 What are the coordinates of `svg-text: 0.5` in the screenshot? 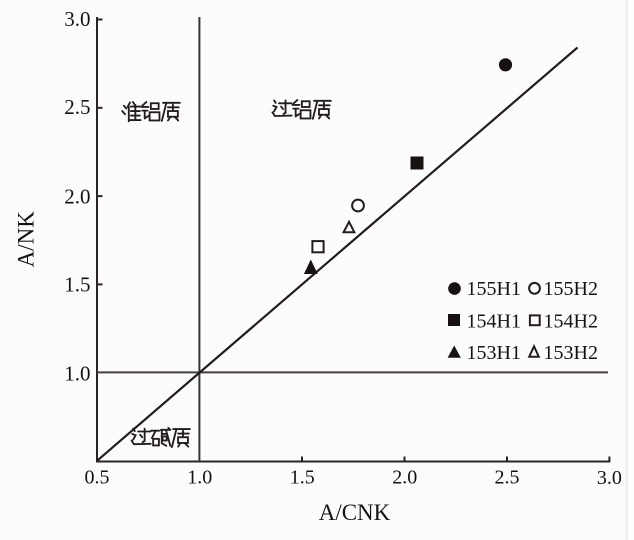 It's located at (97, 478).